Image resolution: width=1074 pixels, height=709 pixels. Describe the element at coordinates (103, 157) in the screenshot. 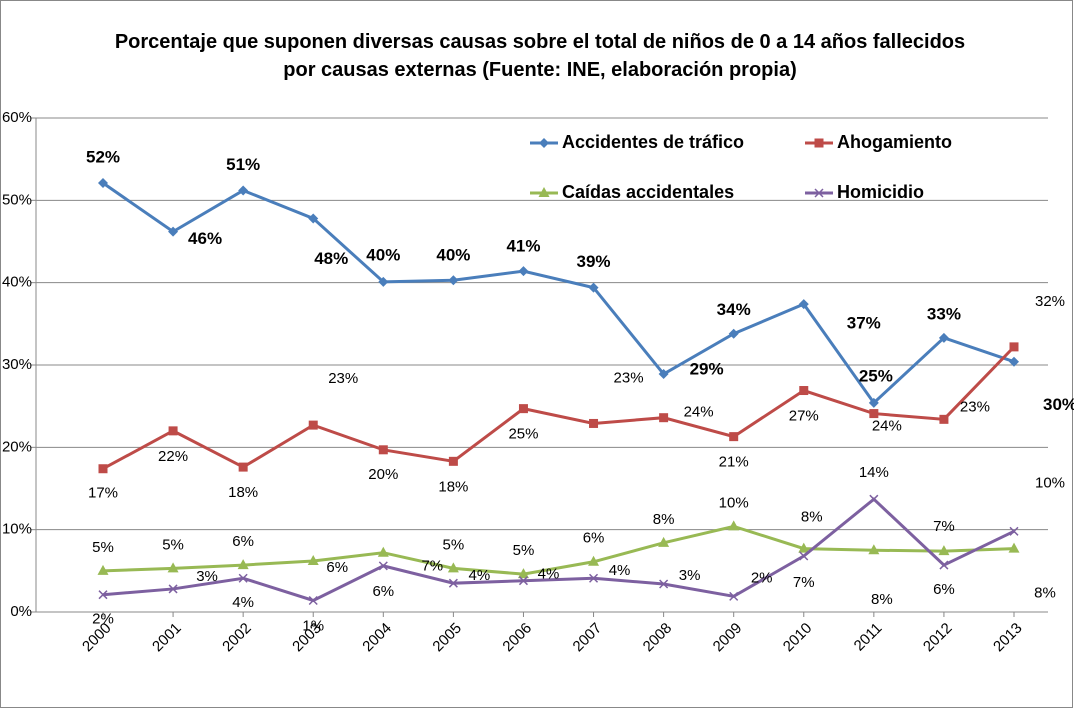

I see `data-label: 52%` at that location.